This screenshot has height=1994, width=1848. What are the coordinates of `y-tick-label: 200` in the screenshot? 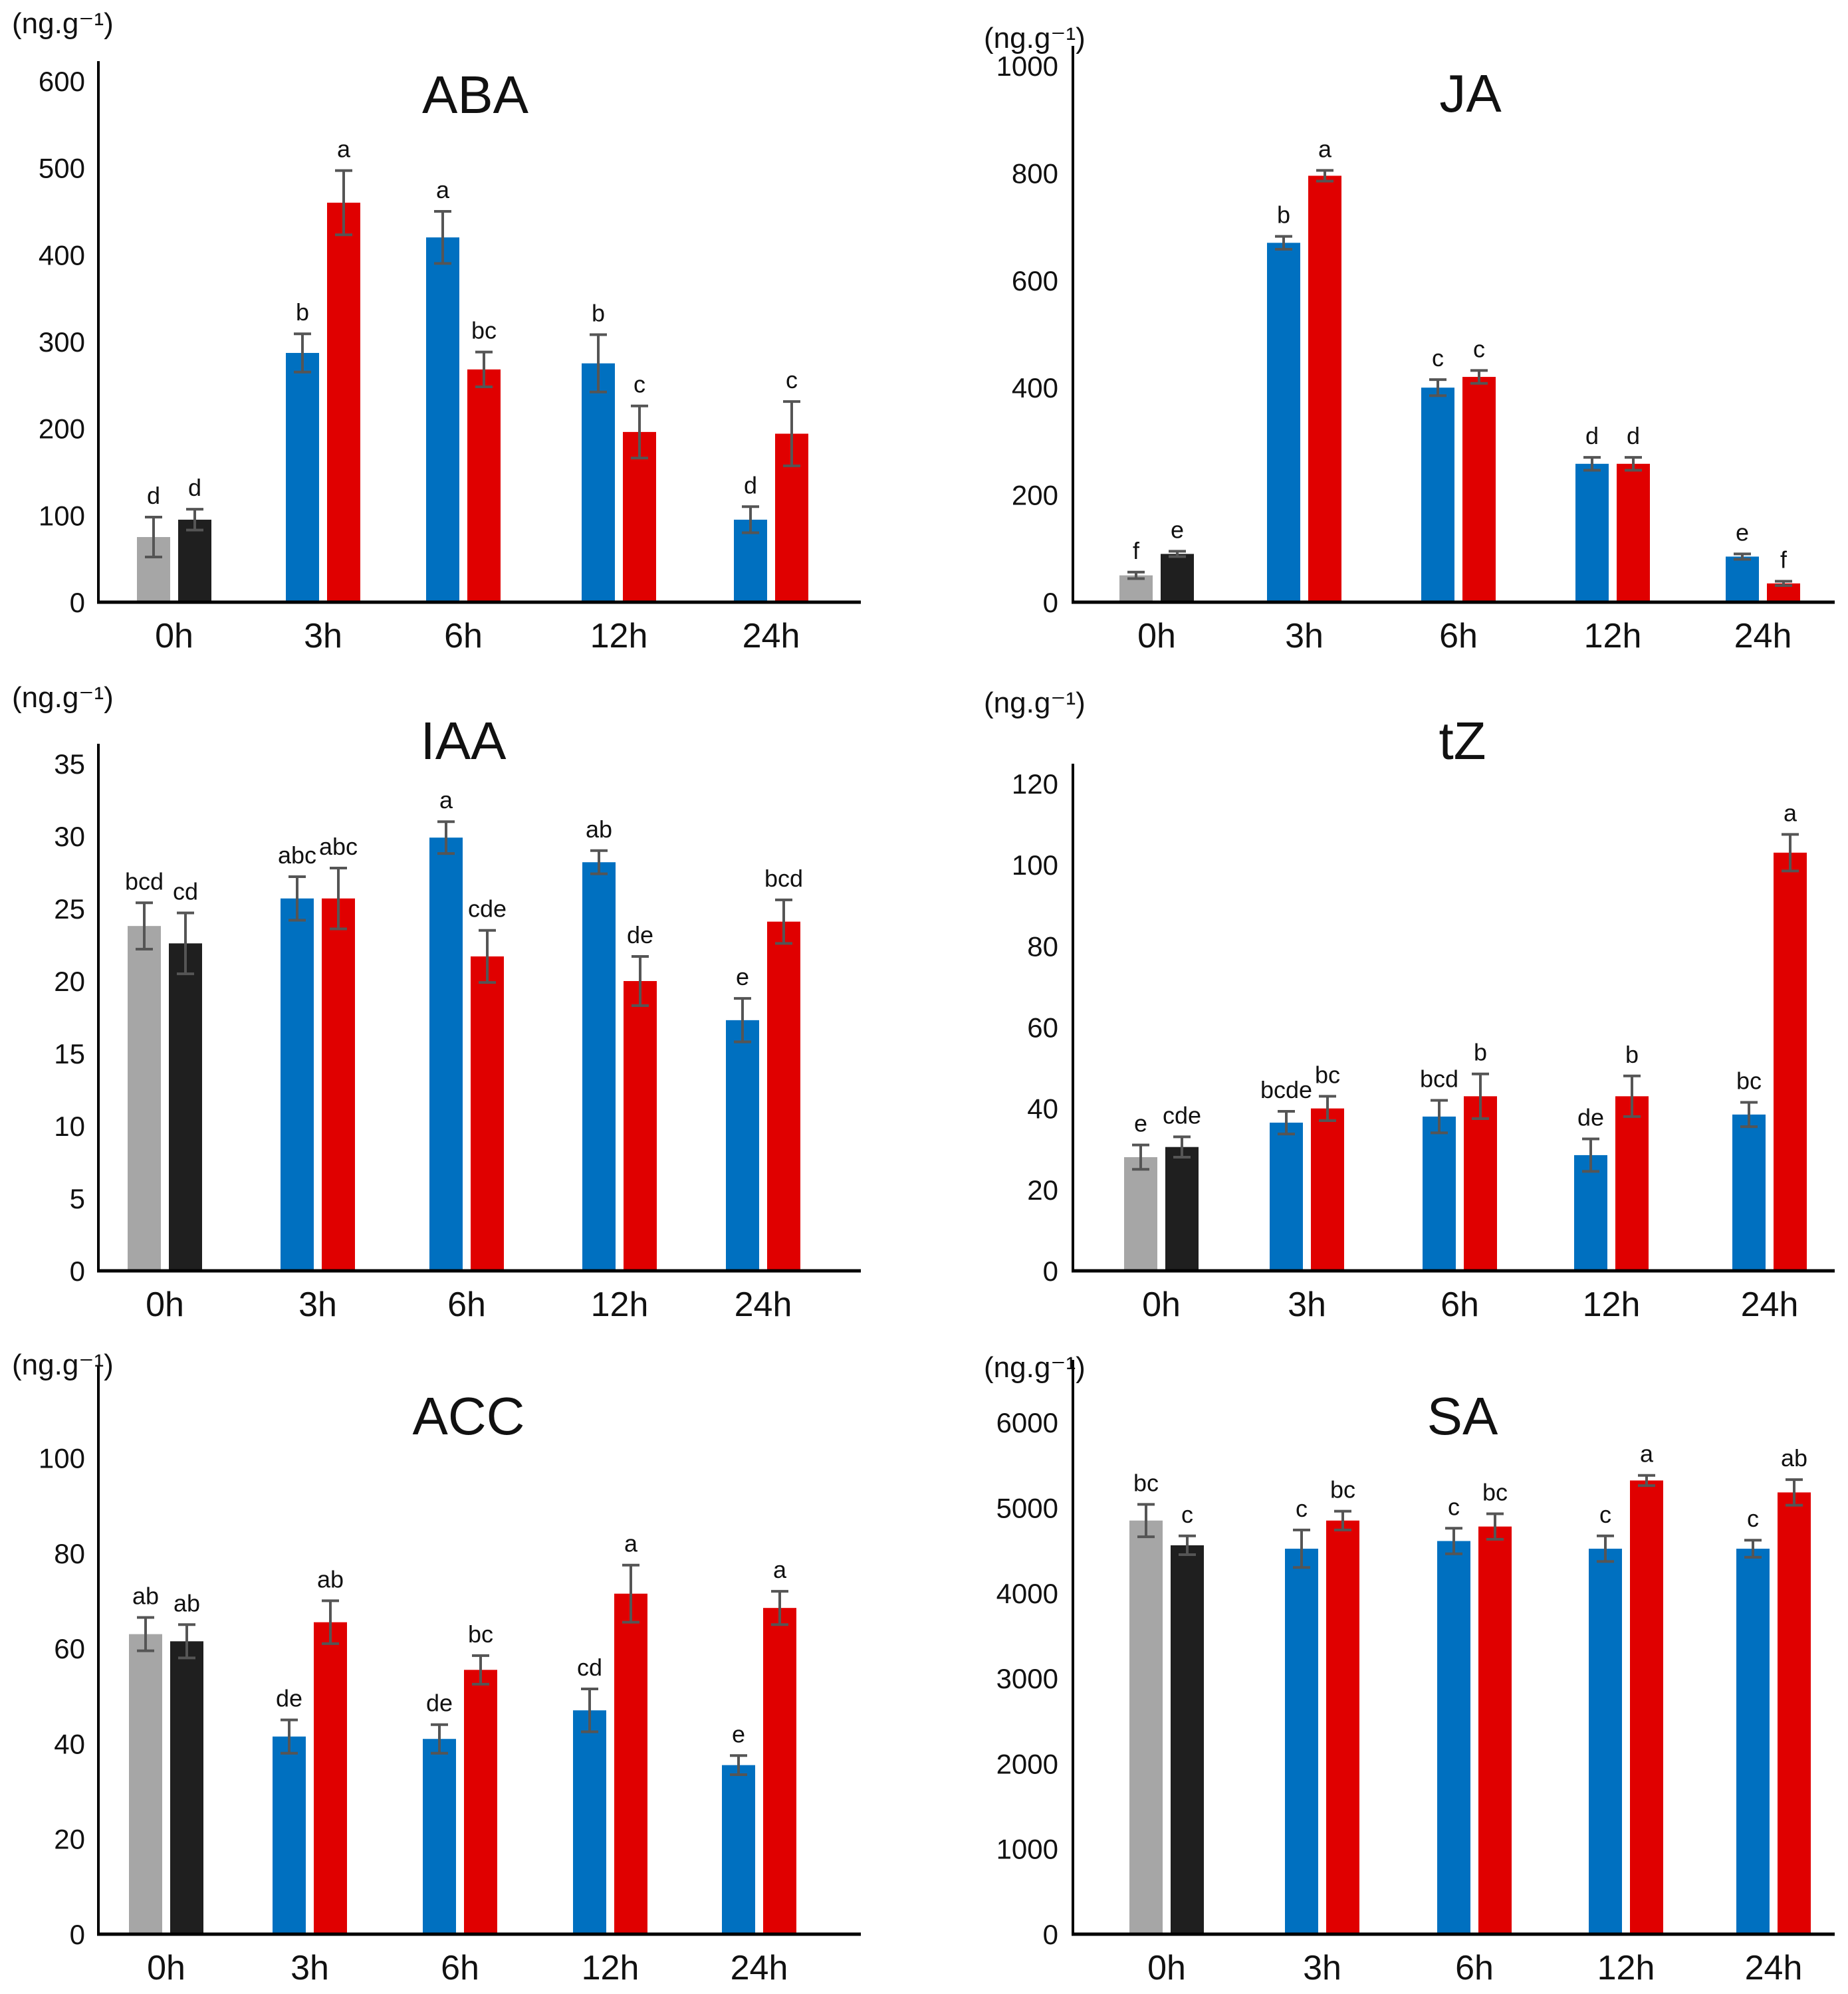 It's located at (62, 429).